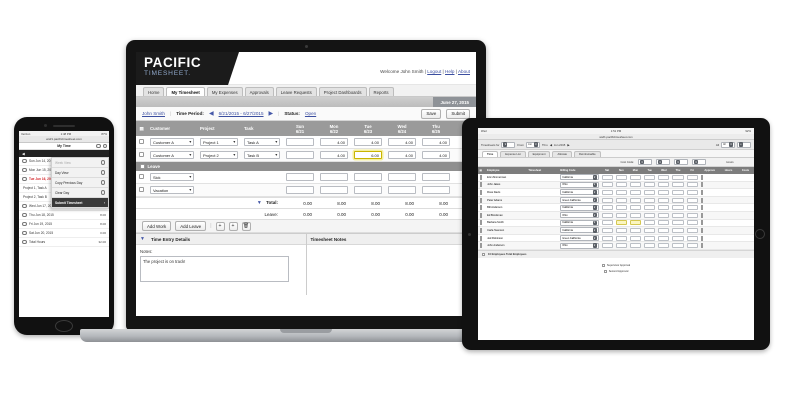 Image resolution: width=800 pixels, height=400 pixels. Describe the element at coordinates (579, 215) in the screenshot. I see `billing-code-select: Ohio ▼` at that location.